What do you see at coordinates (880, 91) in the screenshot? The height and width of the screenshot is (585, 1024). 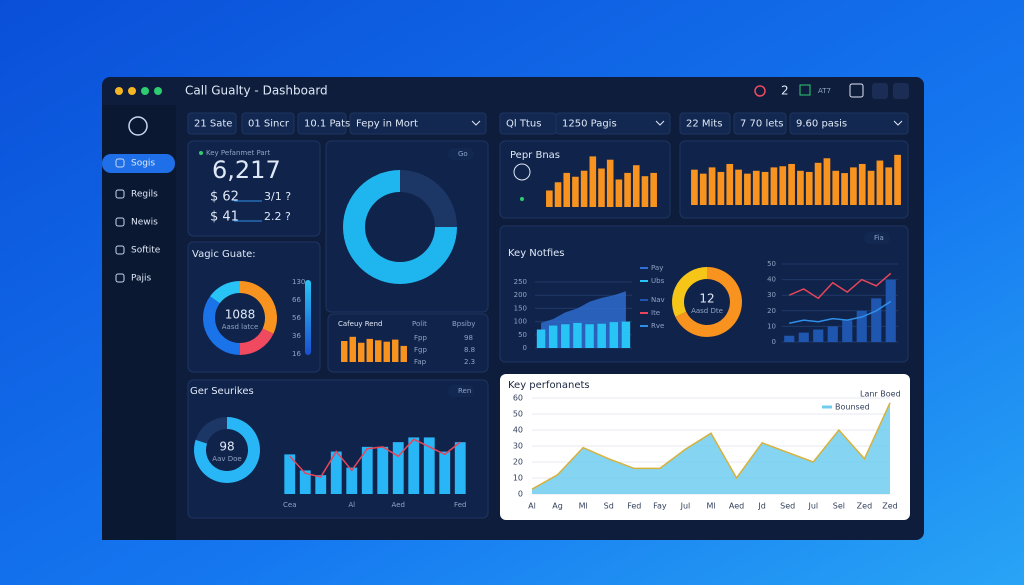 I see `user-icon` at bounding box center [880, 91].